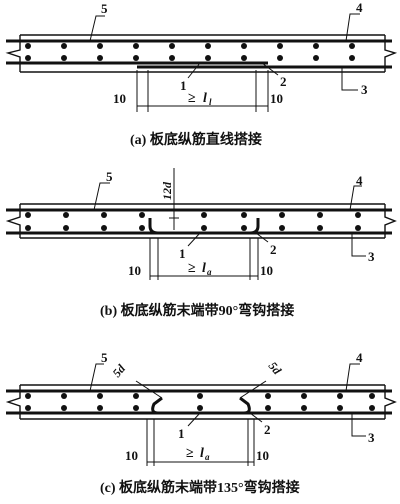 This screenshot has height=504, width=400. Describe the element at coordinates (210, 102) in the screenshot. I see `dim-lap-subscript: l` at that location.